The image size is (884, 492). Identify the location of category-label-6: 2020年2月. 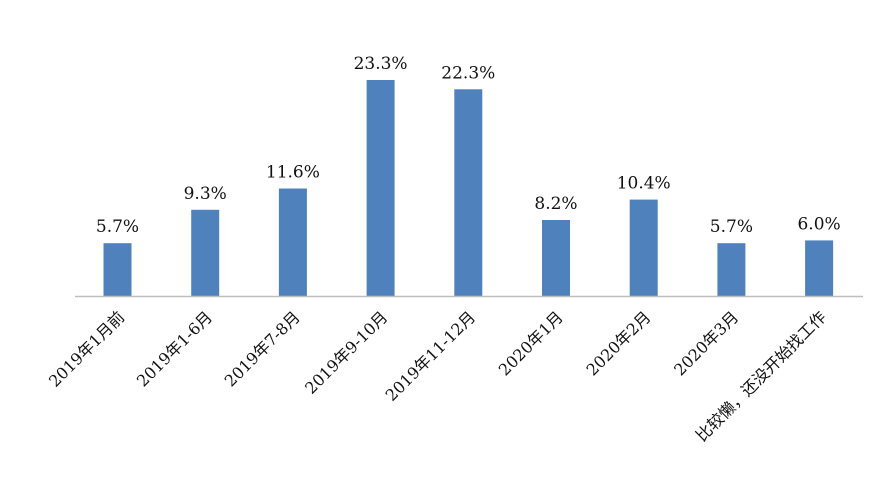
(618, 343).